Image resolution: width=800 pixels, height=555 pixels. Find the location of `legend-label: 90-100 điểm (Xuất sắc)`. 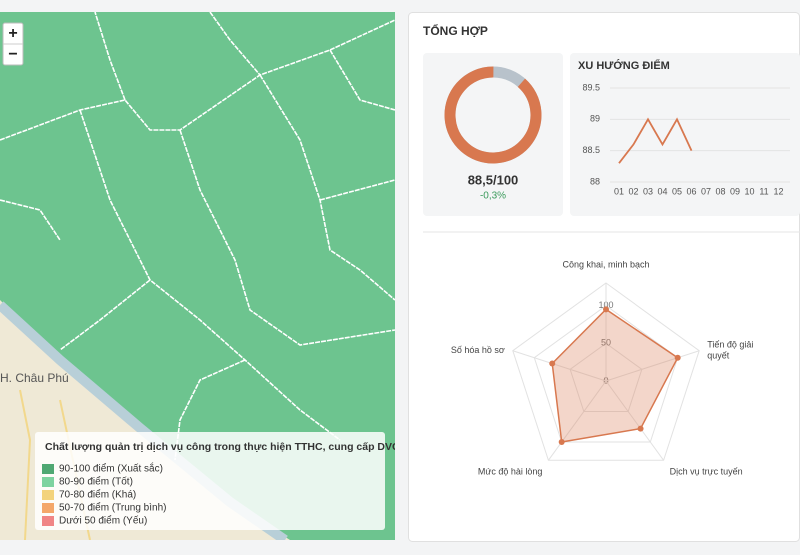

legend-label: 90-100 điểm (Xuất sắc) is located at coordinates (111, 468).